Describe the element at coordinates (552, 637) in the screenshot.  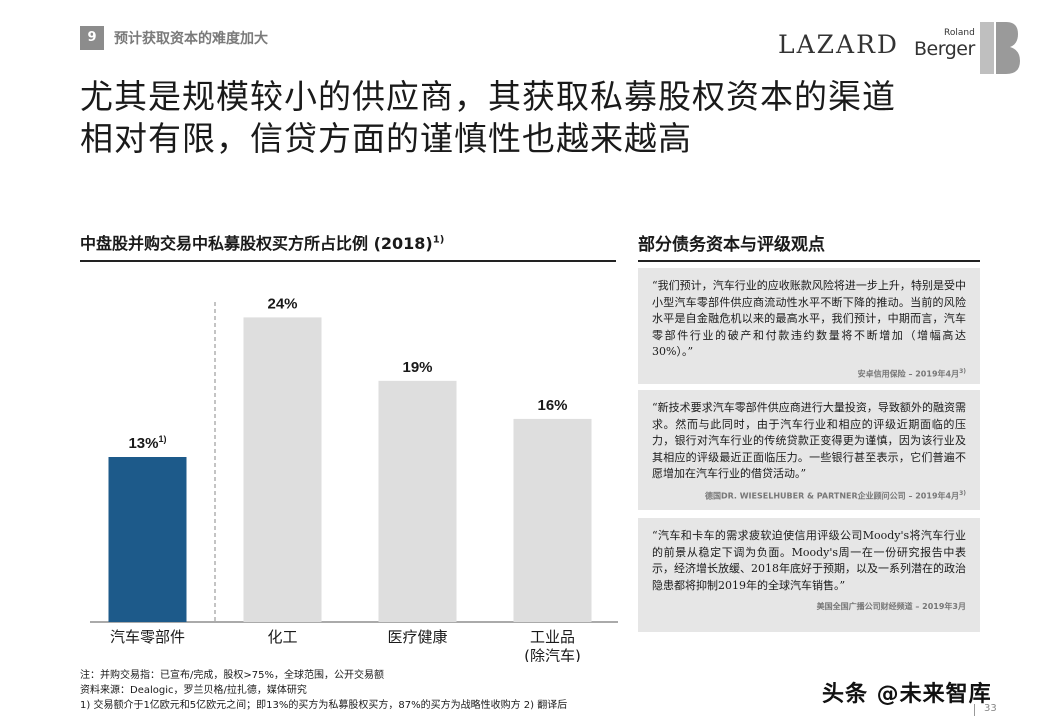
I see `category-label-4: 工业品` at that location.